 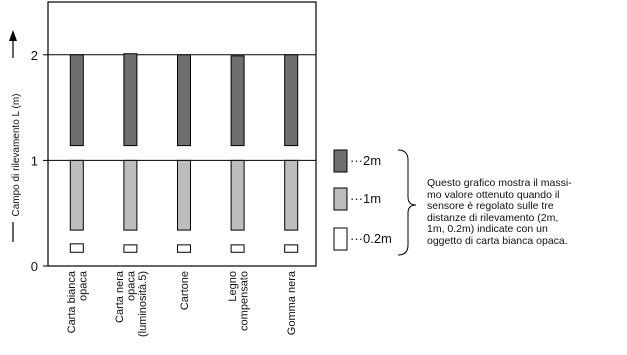 I want to click on category-label: (luminosità.5), so click(x=143, y=304).